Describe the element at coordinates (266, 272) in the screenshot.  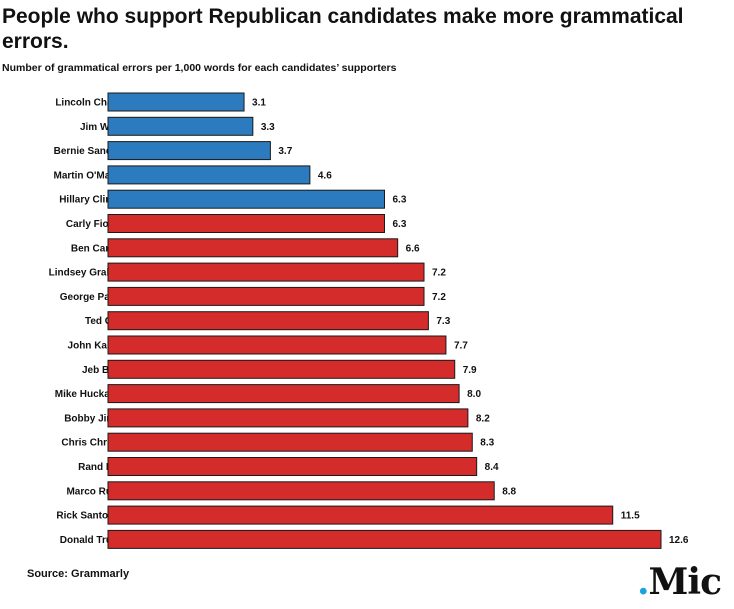
I see `bar-lindsey-graham` at that location.